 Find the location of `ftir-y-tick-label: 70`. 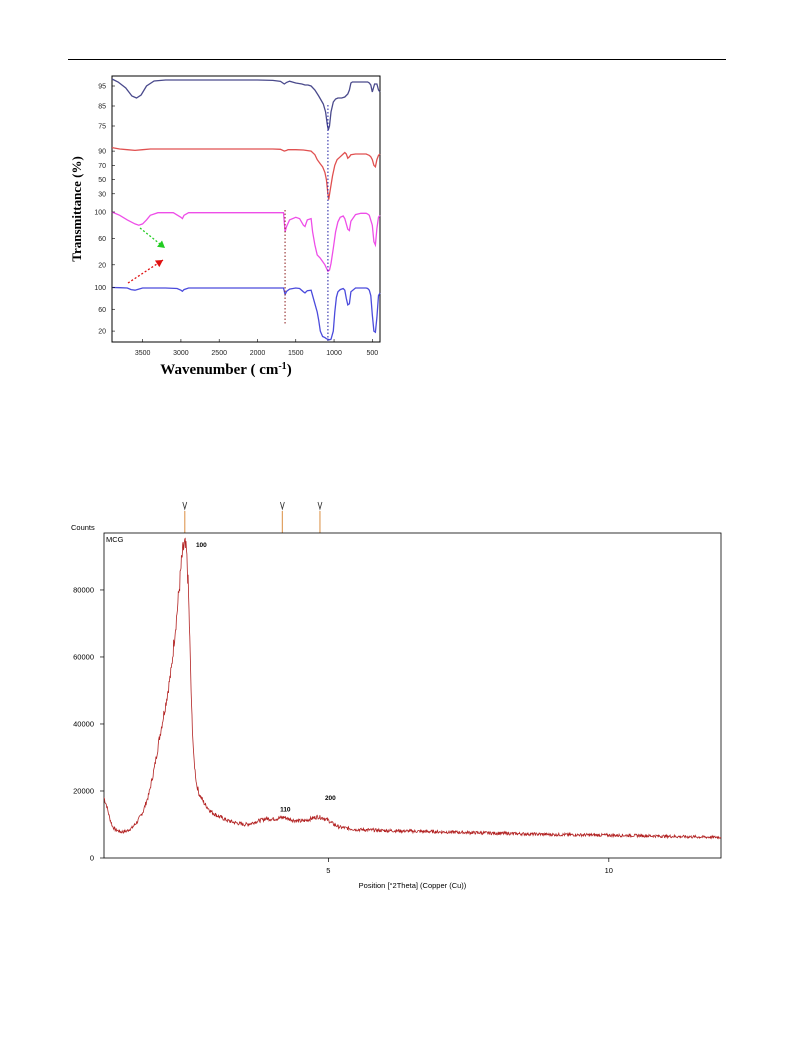

ftir-y-tick-label: 70 is located at coordinates (102, 166).